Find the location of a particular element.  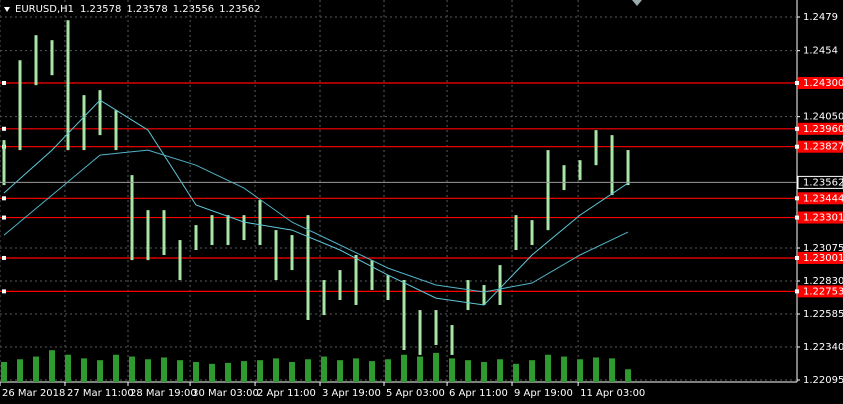

menu-triangle is located at coordinates (7, 9).